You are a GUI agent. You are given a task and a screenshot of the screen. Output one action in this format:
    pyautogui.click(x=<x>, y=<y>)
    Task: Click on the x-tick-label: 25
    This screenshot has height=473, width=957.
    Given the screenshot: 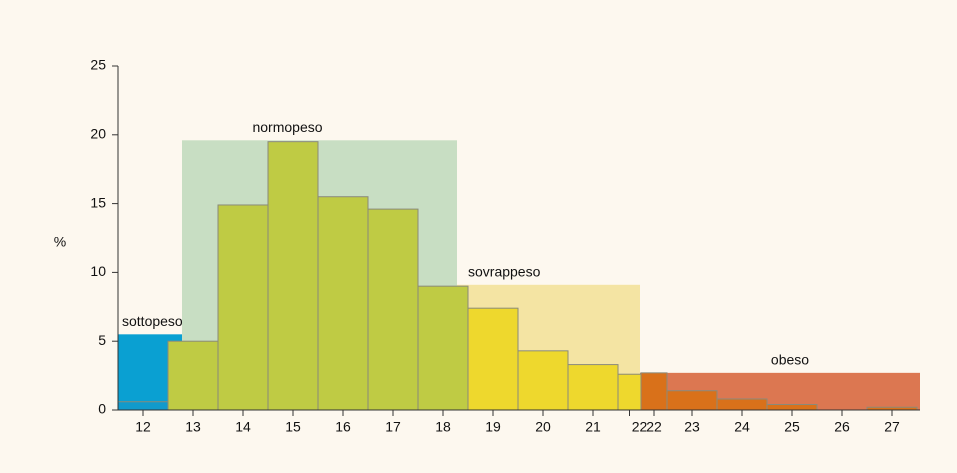 What is the action you would take?
    pyautogui.click(x=792, y=427)
    